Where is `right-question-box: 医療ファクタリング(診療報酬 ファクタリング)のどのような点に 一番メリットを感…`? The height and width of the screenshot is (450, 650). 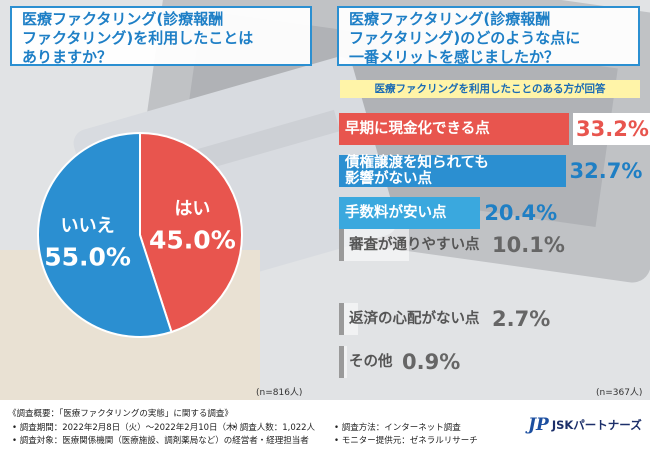 right-question-box: 医療ファクタリング(診療報酬 ファクタリング)のどのような点に 一番メリットを感… is located at coordinates (488, 36).